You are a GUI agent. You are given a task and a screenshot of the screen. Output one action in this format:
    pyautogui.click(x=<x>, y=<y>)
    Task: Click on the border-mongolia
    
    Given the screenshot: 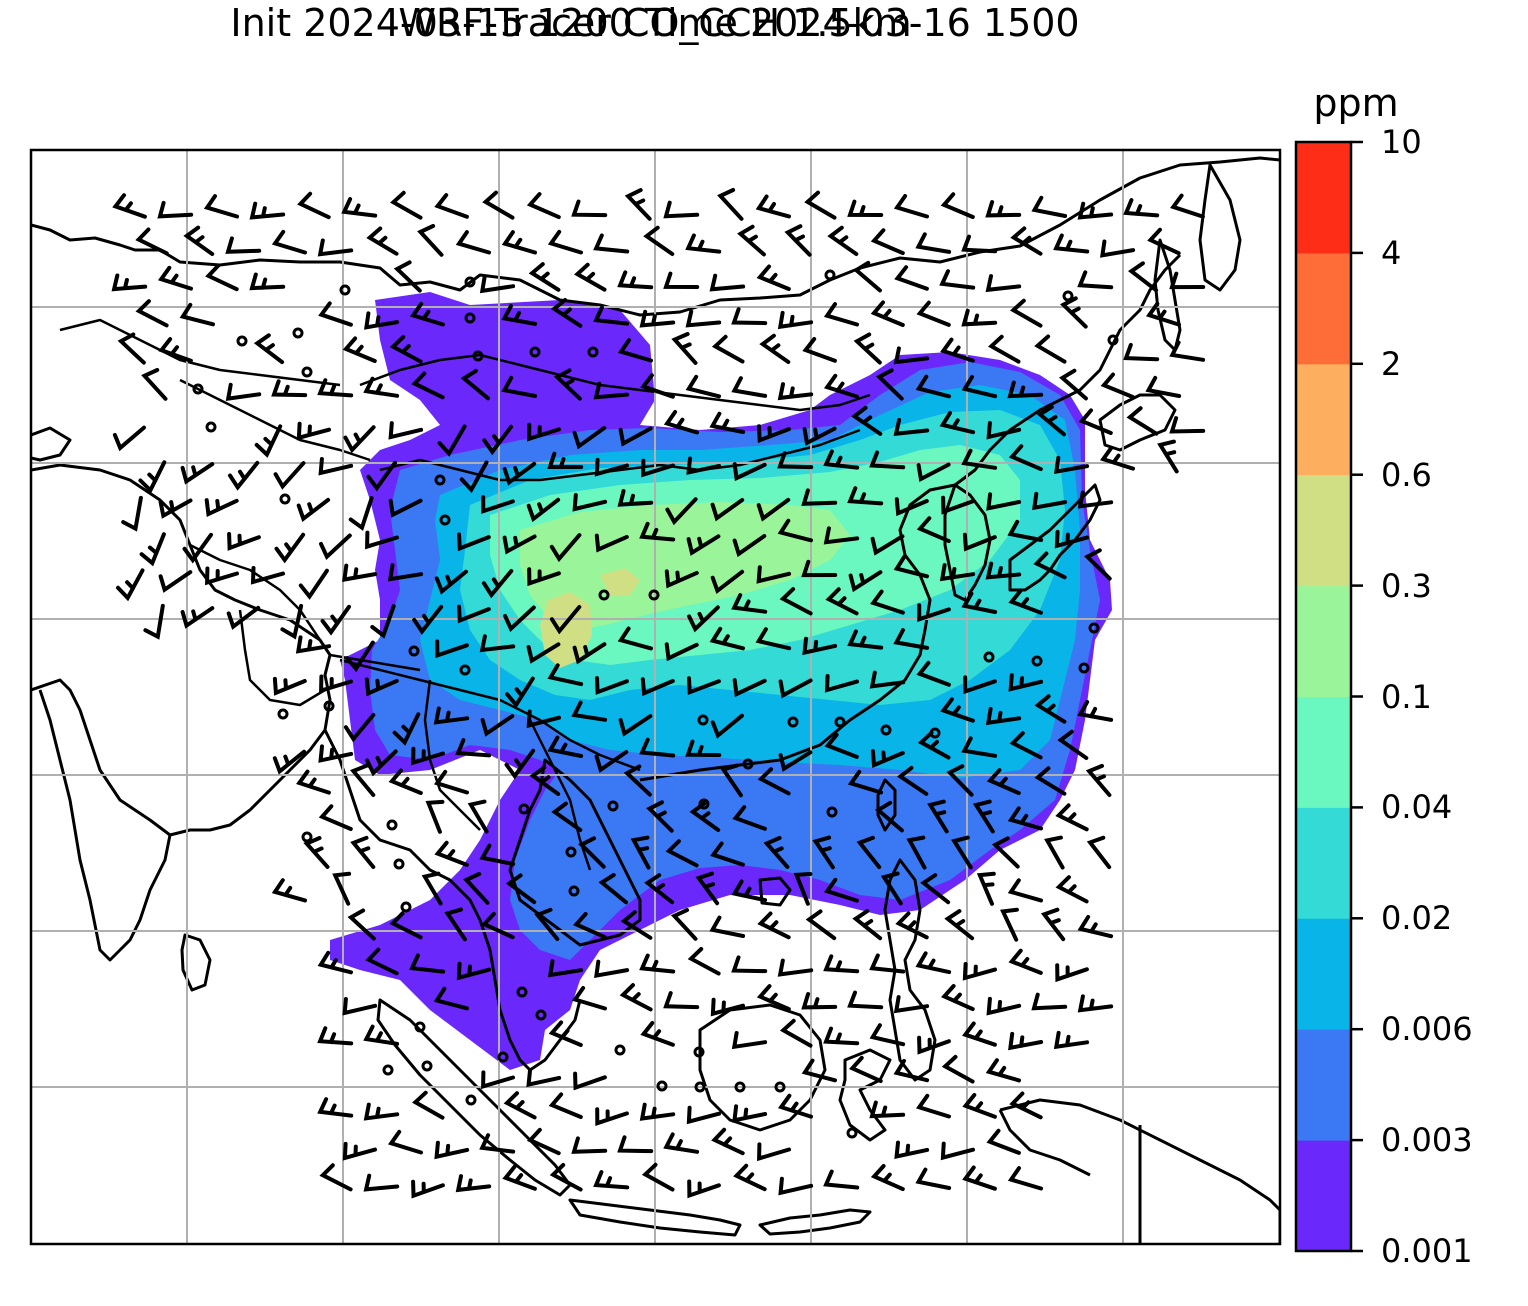 What is the action you would take?
    pyautogui.click(x=615, y=382)
    